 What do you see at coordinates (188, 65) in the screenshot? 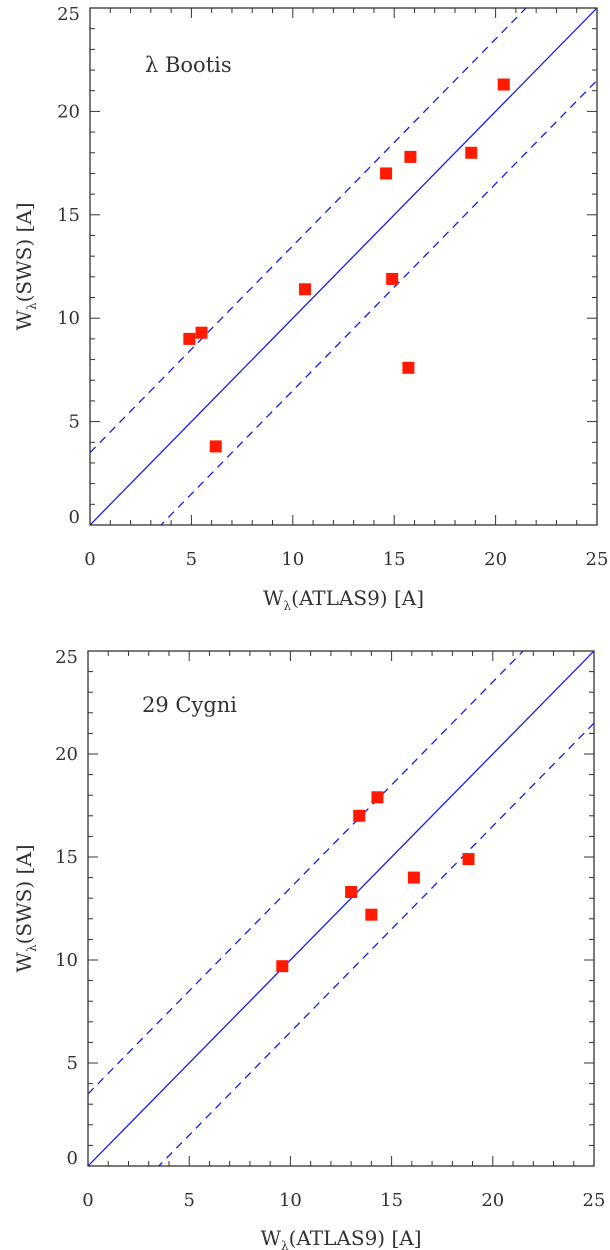
I see `star-name-label: λ Bootis` at bounding box center [188, 65].